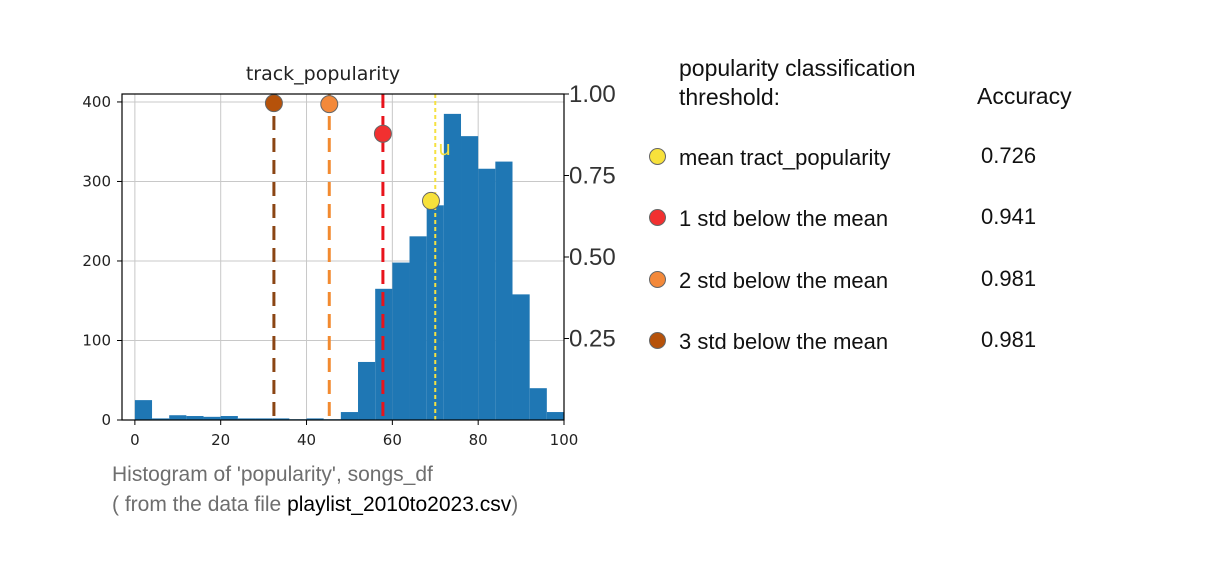 This screenshot has height=570, width=1209. I want to click on legend-label: mean tract_popularity, so click(785, 157).